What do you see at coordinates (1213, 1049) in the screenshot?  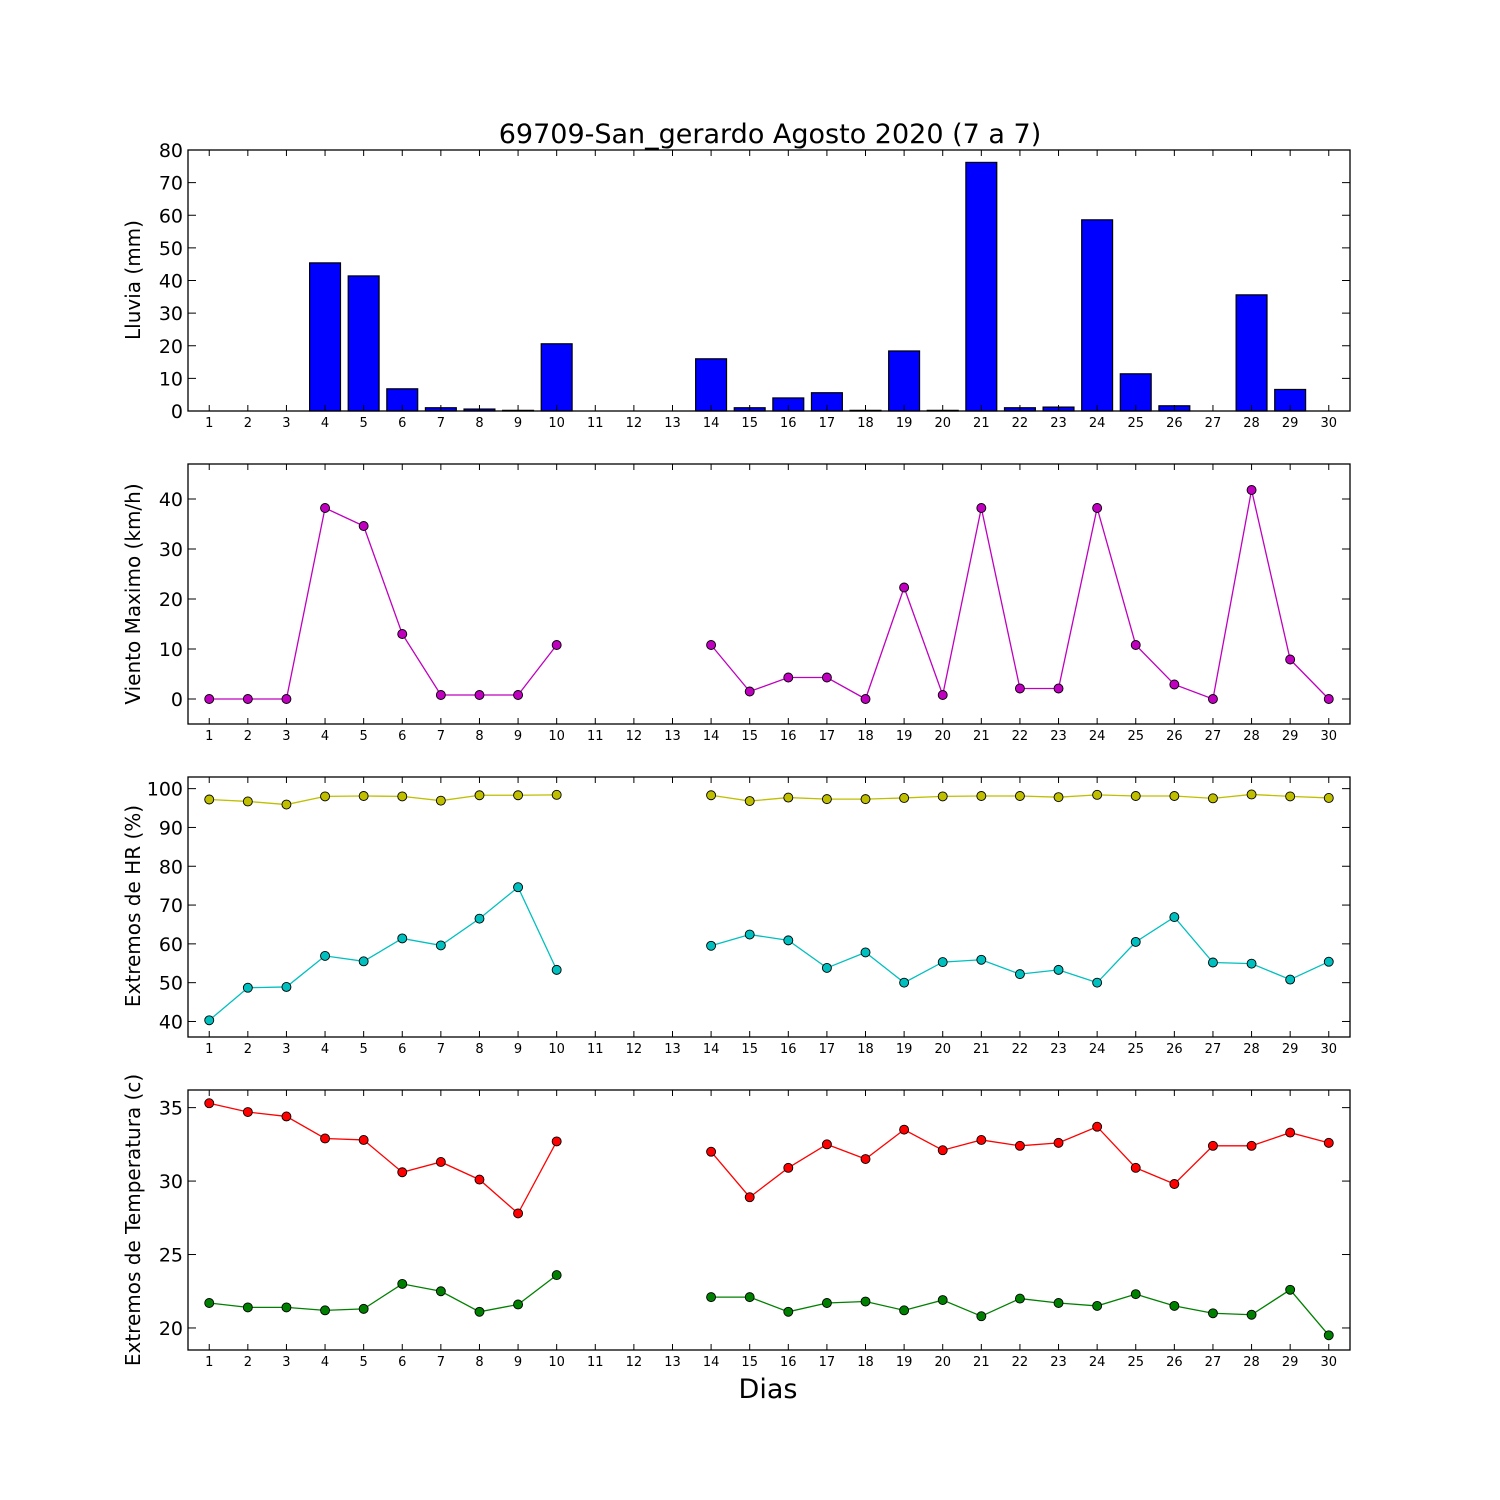 I see `x-tick-label: 27` at bounding box center [1213, 1049].